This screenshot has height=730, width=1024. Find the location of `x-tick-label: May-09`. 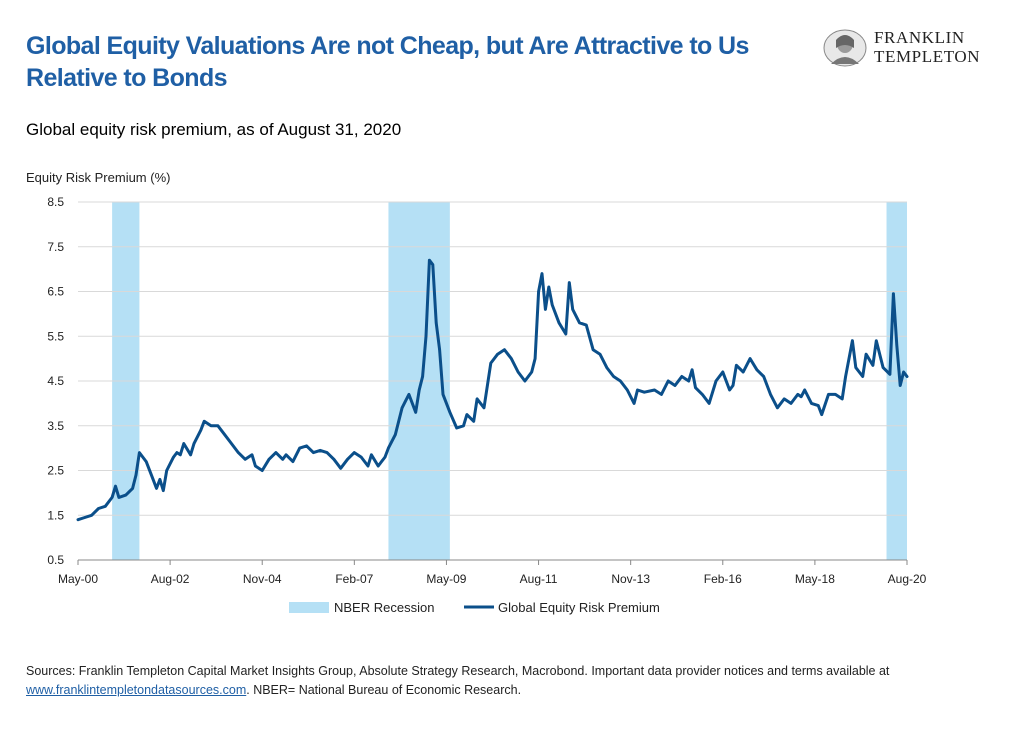

x-tick-label: May-09 is located at coordinates (446, 579).